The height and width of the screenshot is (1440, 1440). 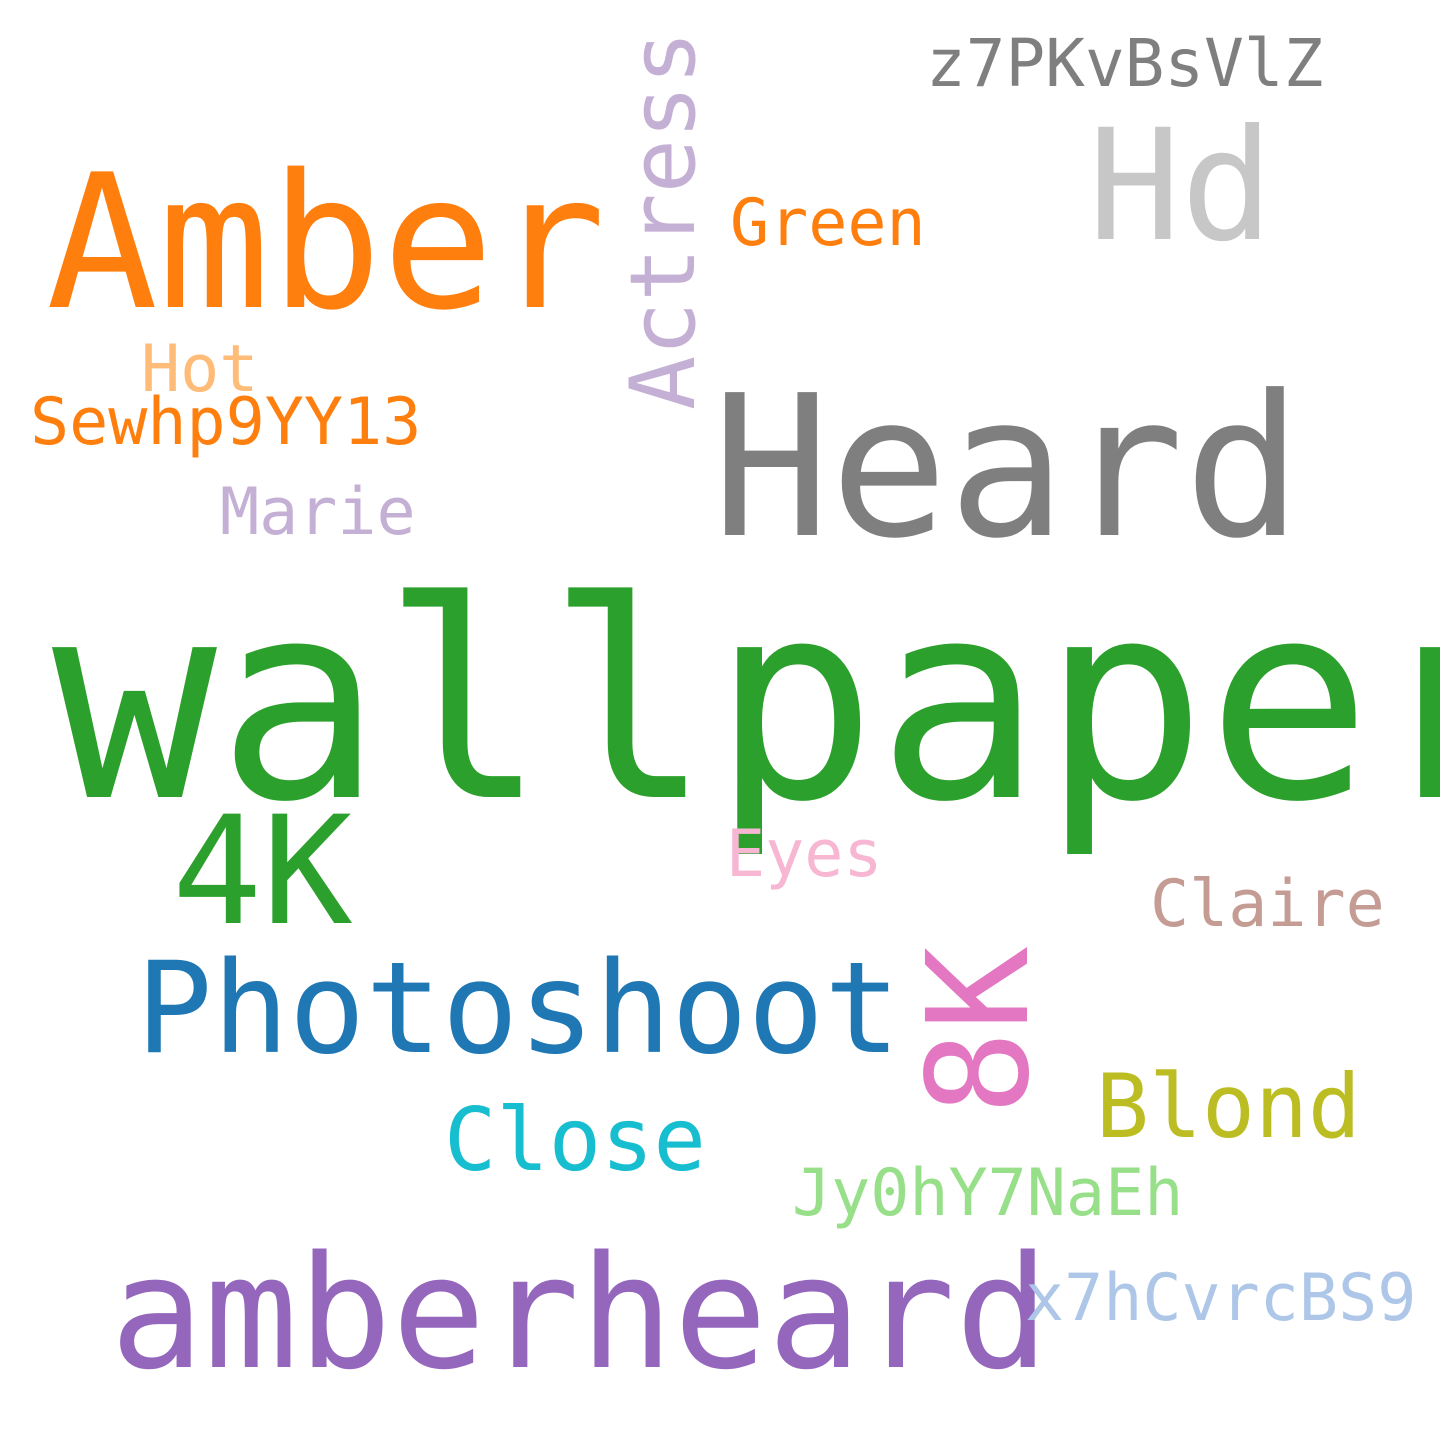 I want to click on word-8k: 8K, so click(x=979, y=1030).